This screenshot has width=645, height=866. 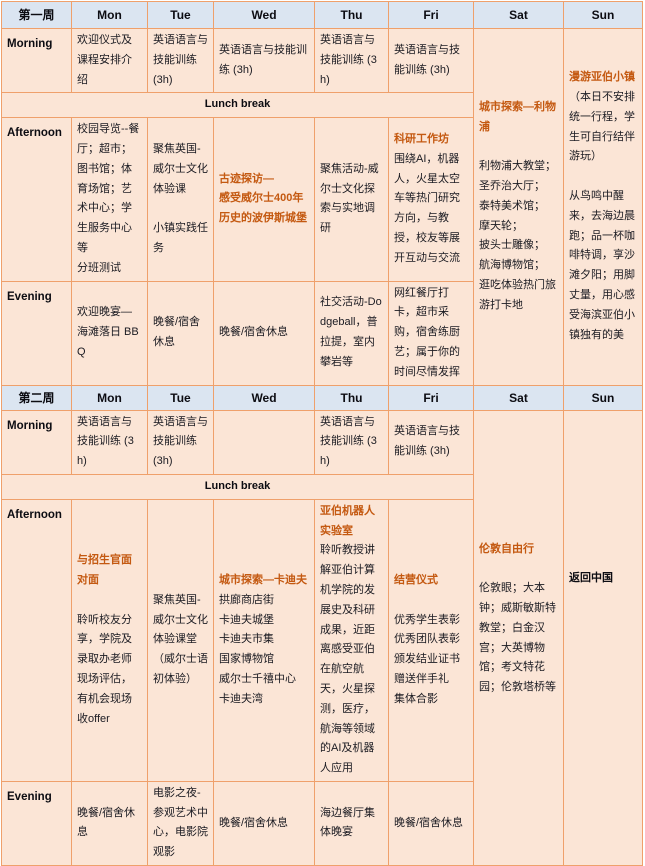 I want to click on cell-text: 网红餐厅打卡，超市采购，宿舍练厨艺；属于你的时间尽情发挥, so click(x=427, y=332).